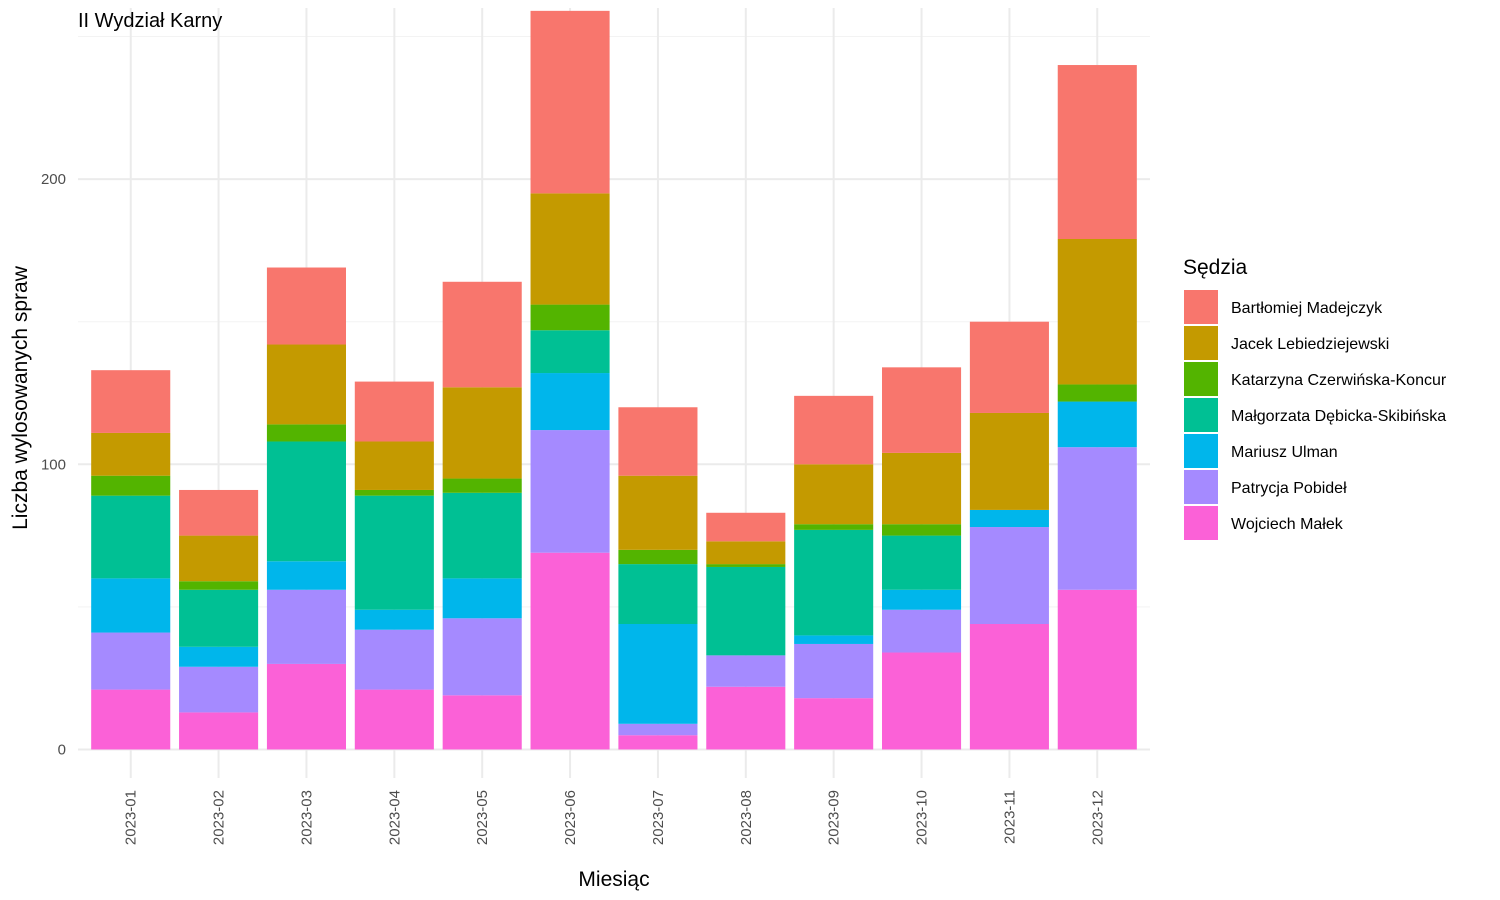 The image size is (1500, 900). Describe the element at coordinates (922, 817) in the screenshot. I see `x-tick-label: 2023-10` at that location.